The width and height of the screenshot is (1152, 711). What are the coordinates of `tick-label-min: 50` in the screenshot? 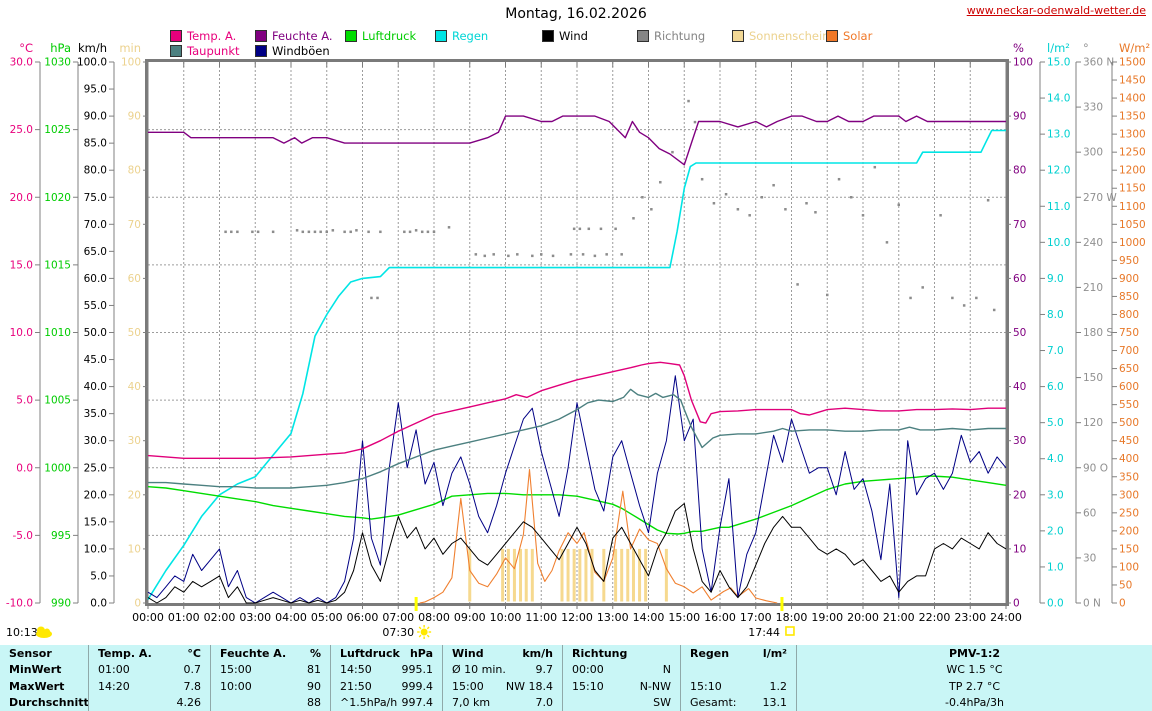 It's located at (134, 333).